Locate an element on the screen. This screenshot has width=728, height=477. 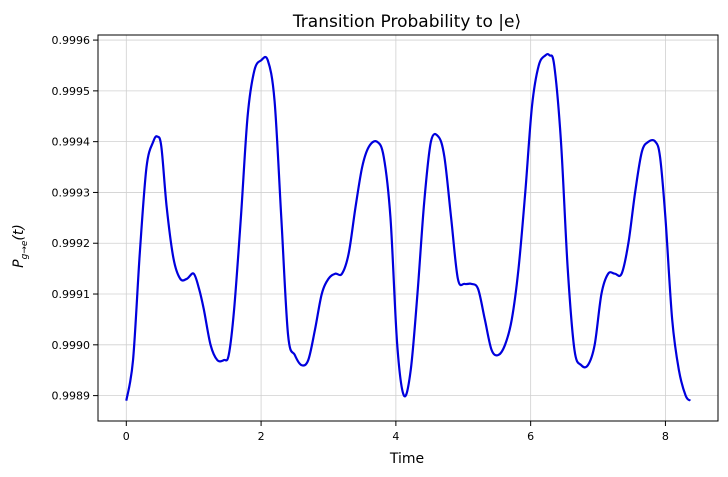
x-tick-label: 2 is located at coordinates (261, 436).